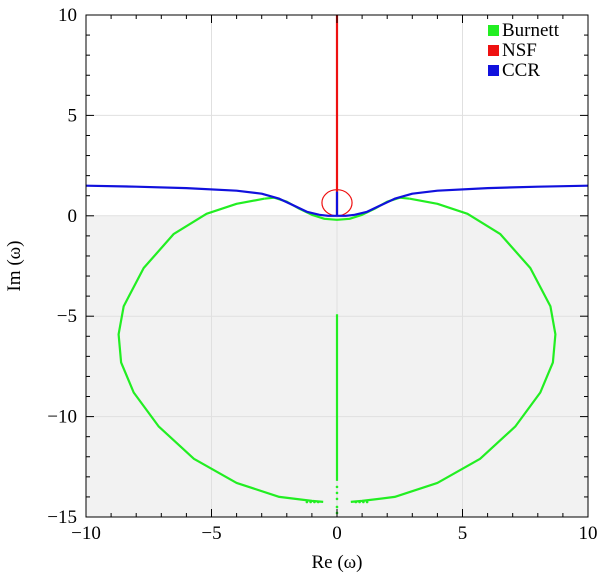 This screenshot has height=579, width=601. Describe the element at coordinates (14, 265) in the screenshot. I see `y-axis-label: Im (ω)` at that location.